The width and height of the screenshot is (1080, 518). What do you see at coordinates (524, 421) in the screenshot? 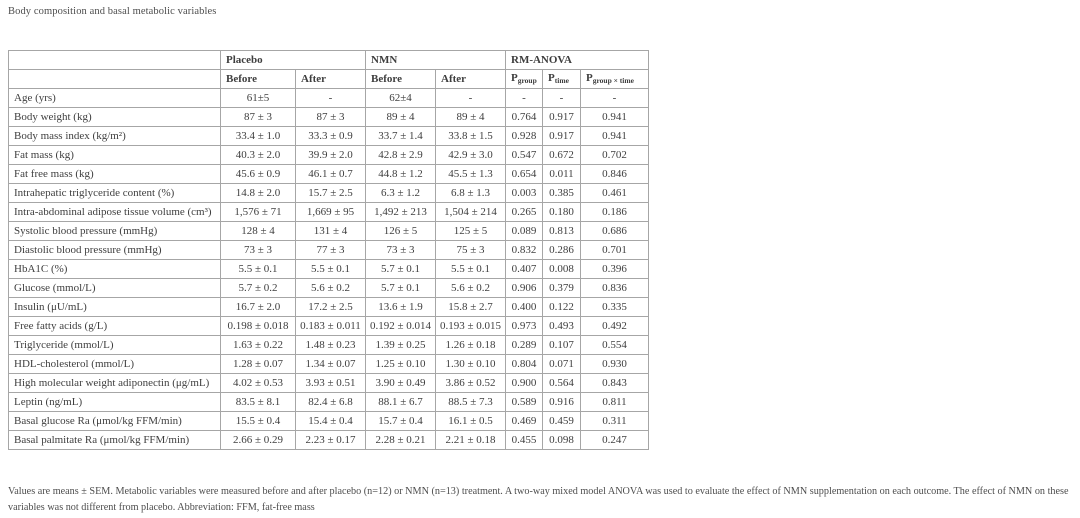
I see `table-cell: 0.469` at bounding box center [524, 421].